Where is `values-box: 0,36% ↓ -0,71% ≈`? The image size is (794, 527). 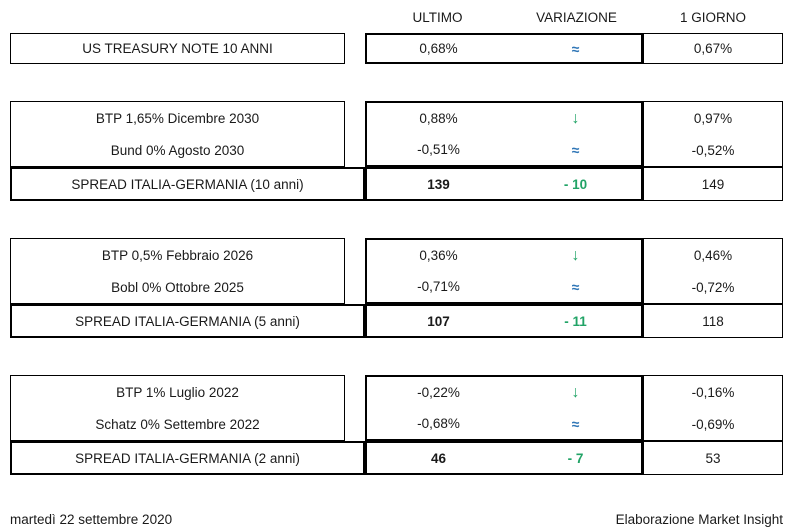 values-box: 0,36% ↓ -0,71% ≈ is located at coordinates (504, 271).